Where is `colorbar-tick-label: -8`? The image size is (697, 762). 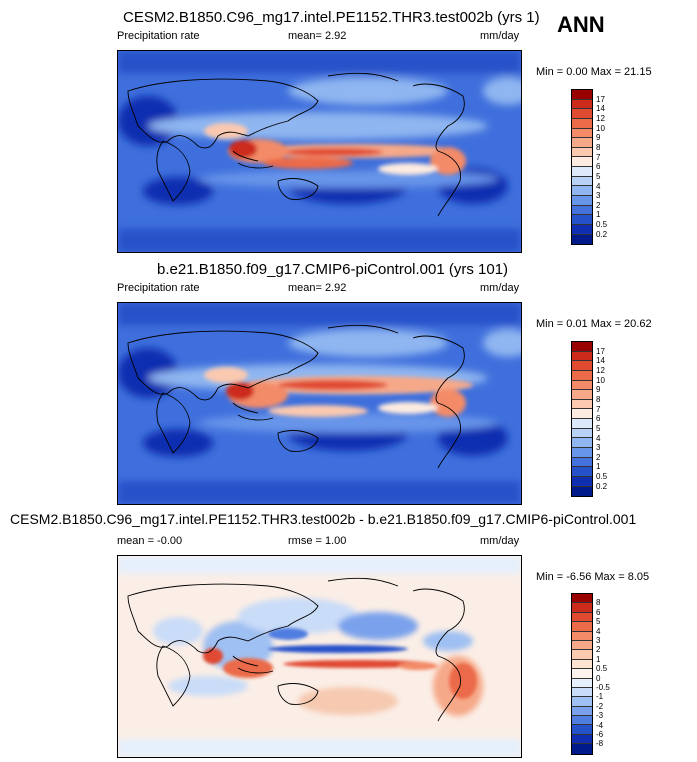
colorbar-tick-label: -8 is located at coordinates (600, 744).